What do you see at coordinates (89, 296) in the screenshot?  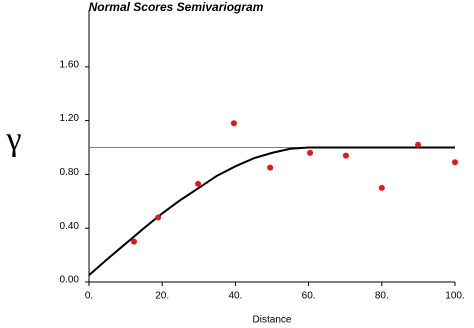 I see `x-tick-label: 0.` at bounding box center [89, 296].